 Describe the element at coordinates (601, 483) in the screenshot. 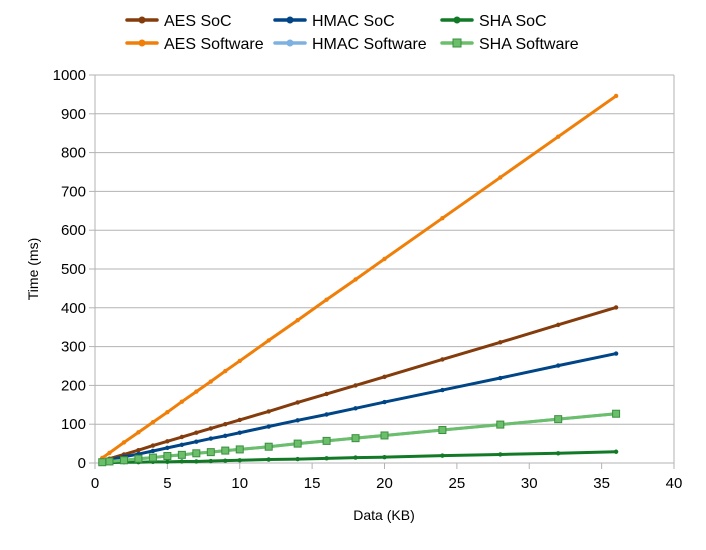

I see `x-tick-label: 35` at that location.